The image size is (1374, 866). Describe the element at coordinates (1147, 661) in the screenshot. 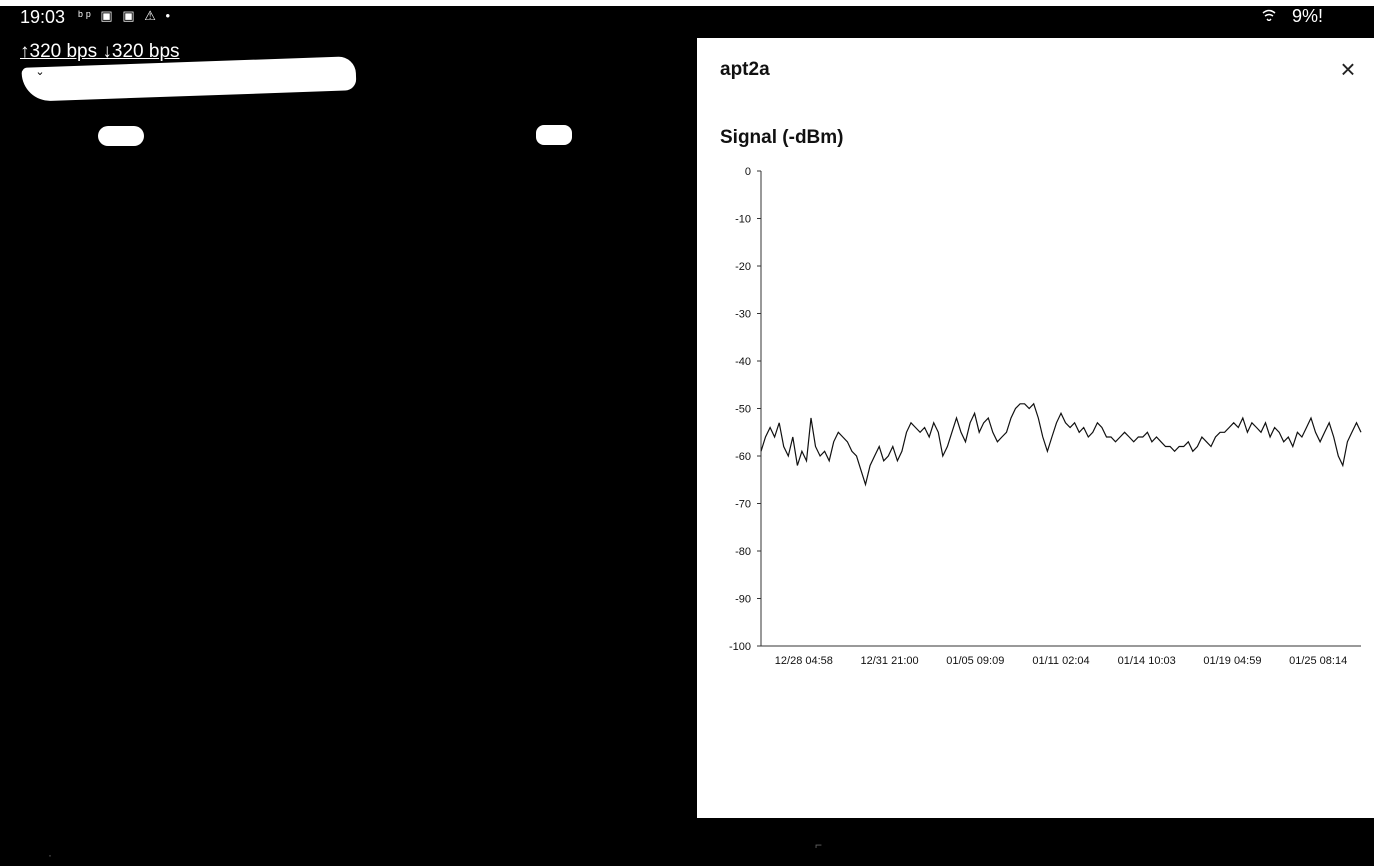

I see `x-tick-label: 01/14 10:03` at that location.